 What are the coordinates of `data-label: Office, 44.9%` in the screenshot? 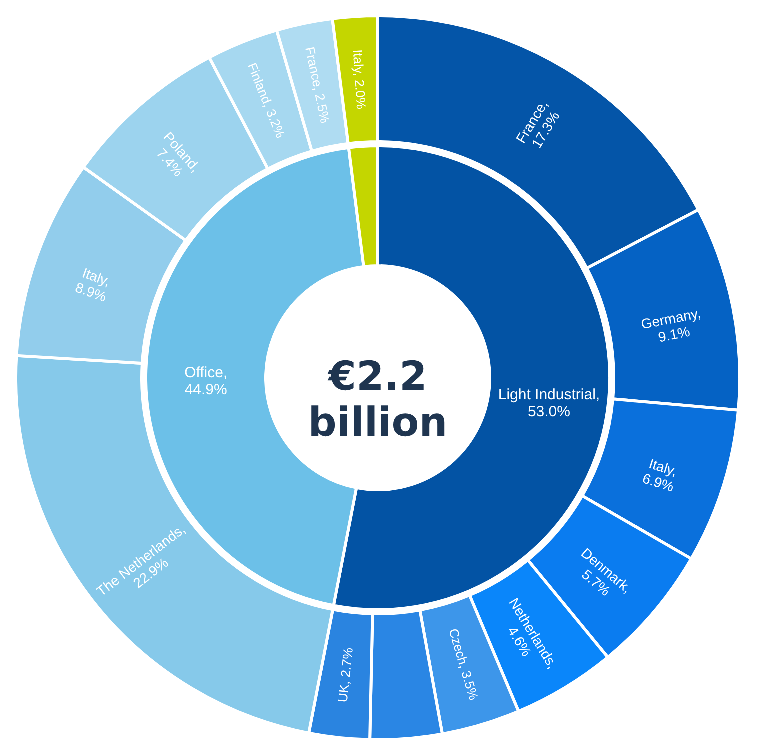 It's located at (206, 381).